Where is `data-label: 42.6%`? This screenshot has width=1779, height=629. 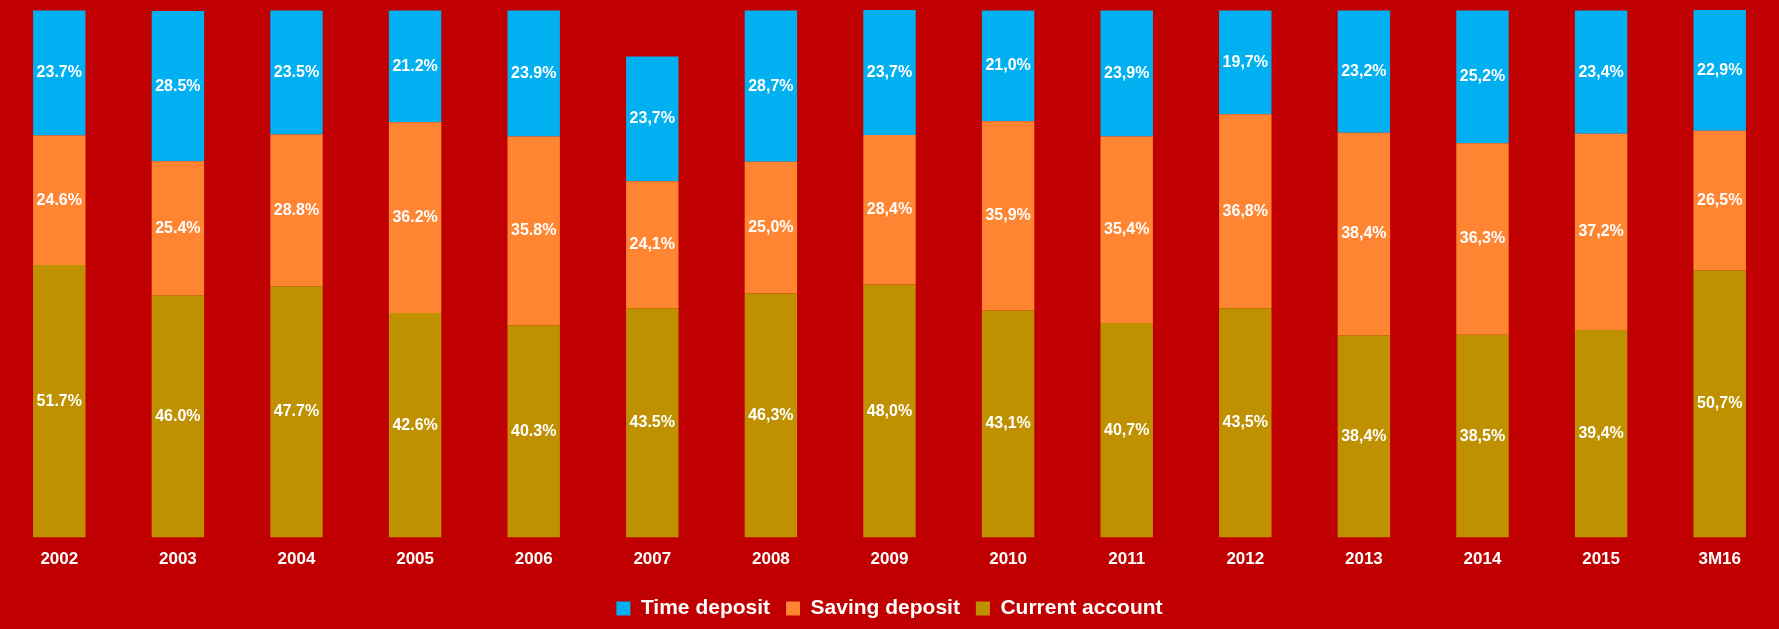 data-label: 42.6% is located at coordinates (415, 424).